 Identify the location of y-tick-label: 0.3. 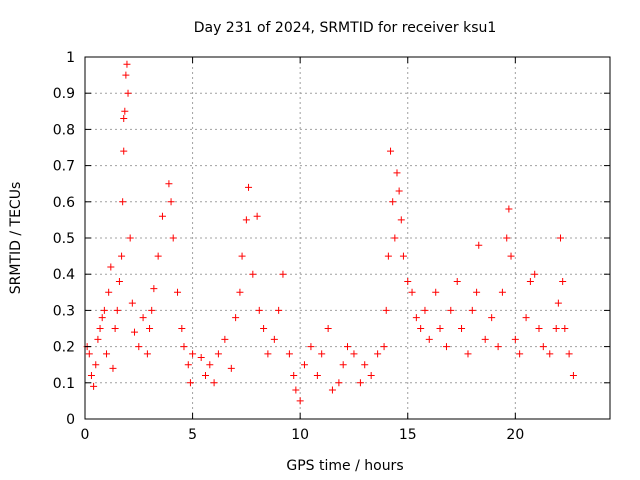
(64, 311).